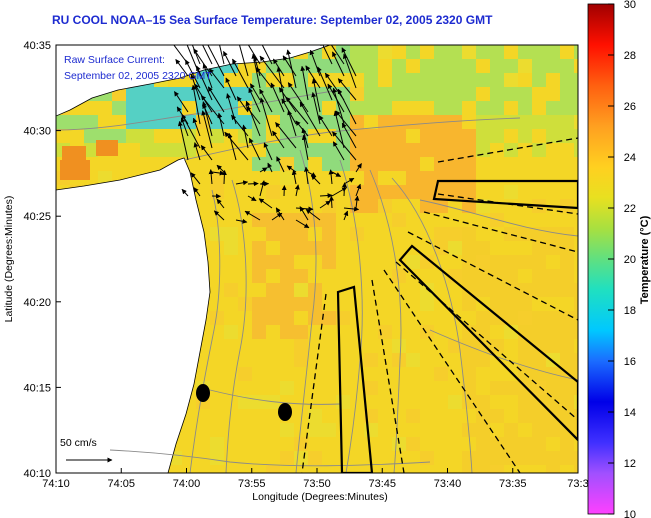 Image resolution: width=651 pixels, height=518 pixels. I want to click on current-label: Raw Surface Current:, so click(114, 60).